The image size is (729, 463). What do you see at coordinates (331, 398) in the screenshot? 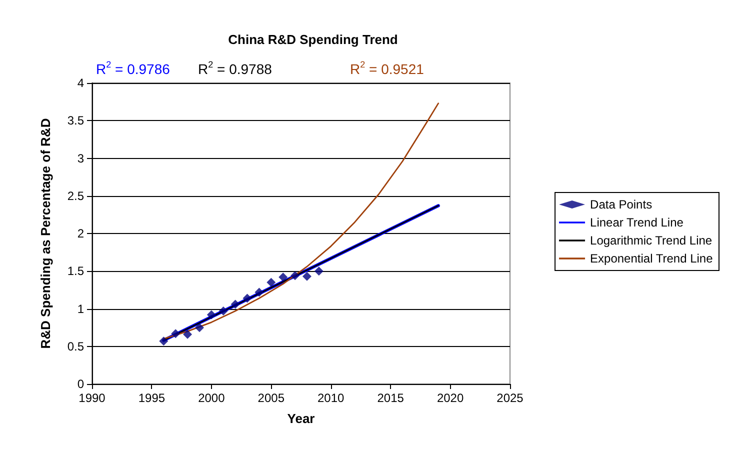
I see `x-tick-label: 2010` at bounding box center [331, 398].